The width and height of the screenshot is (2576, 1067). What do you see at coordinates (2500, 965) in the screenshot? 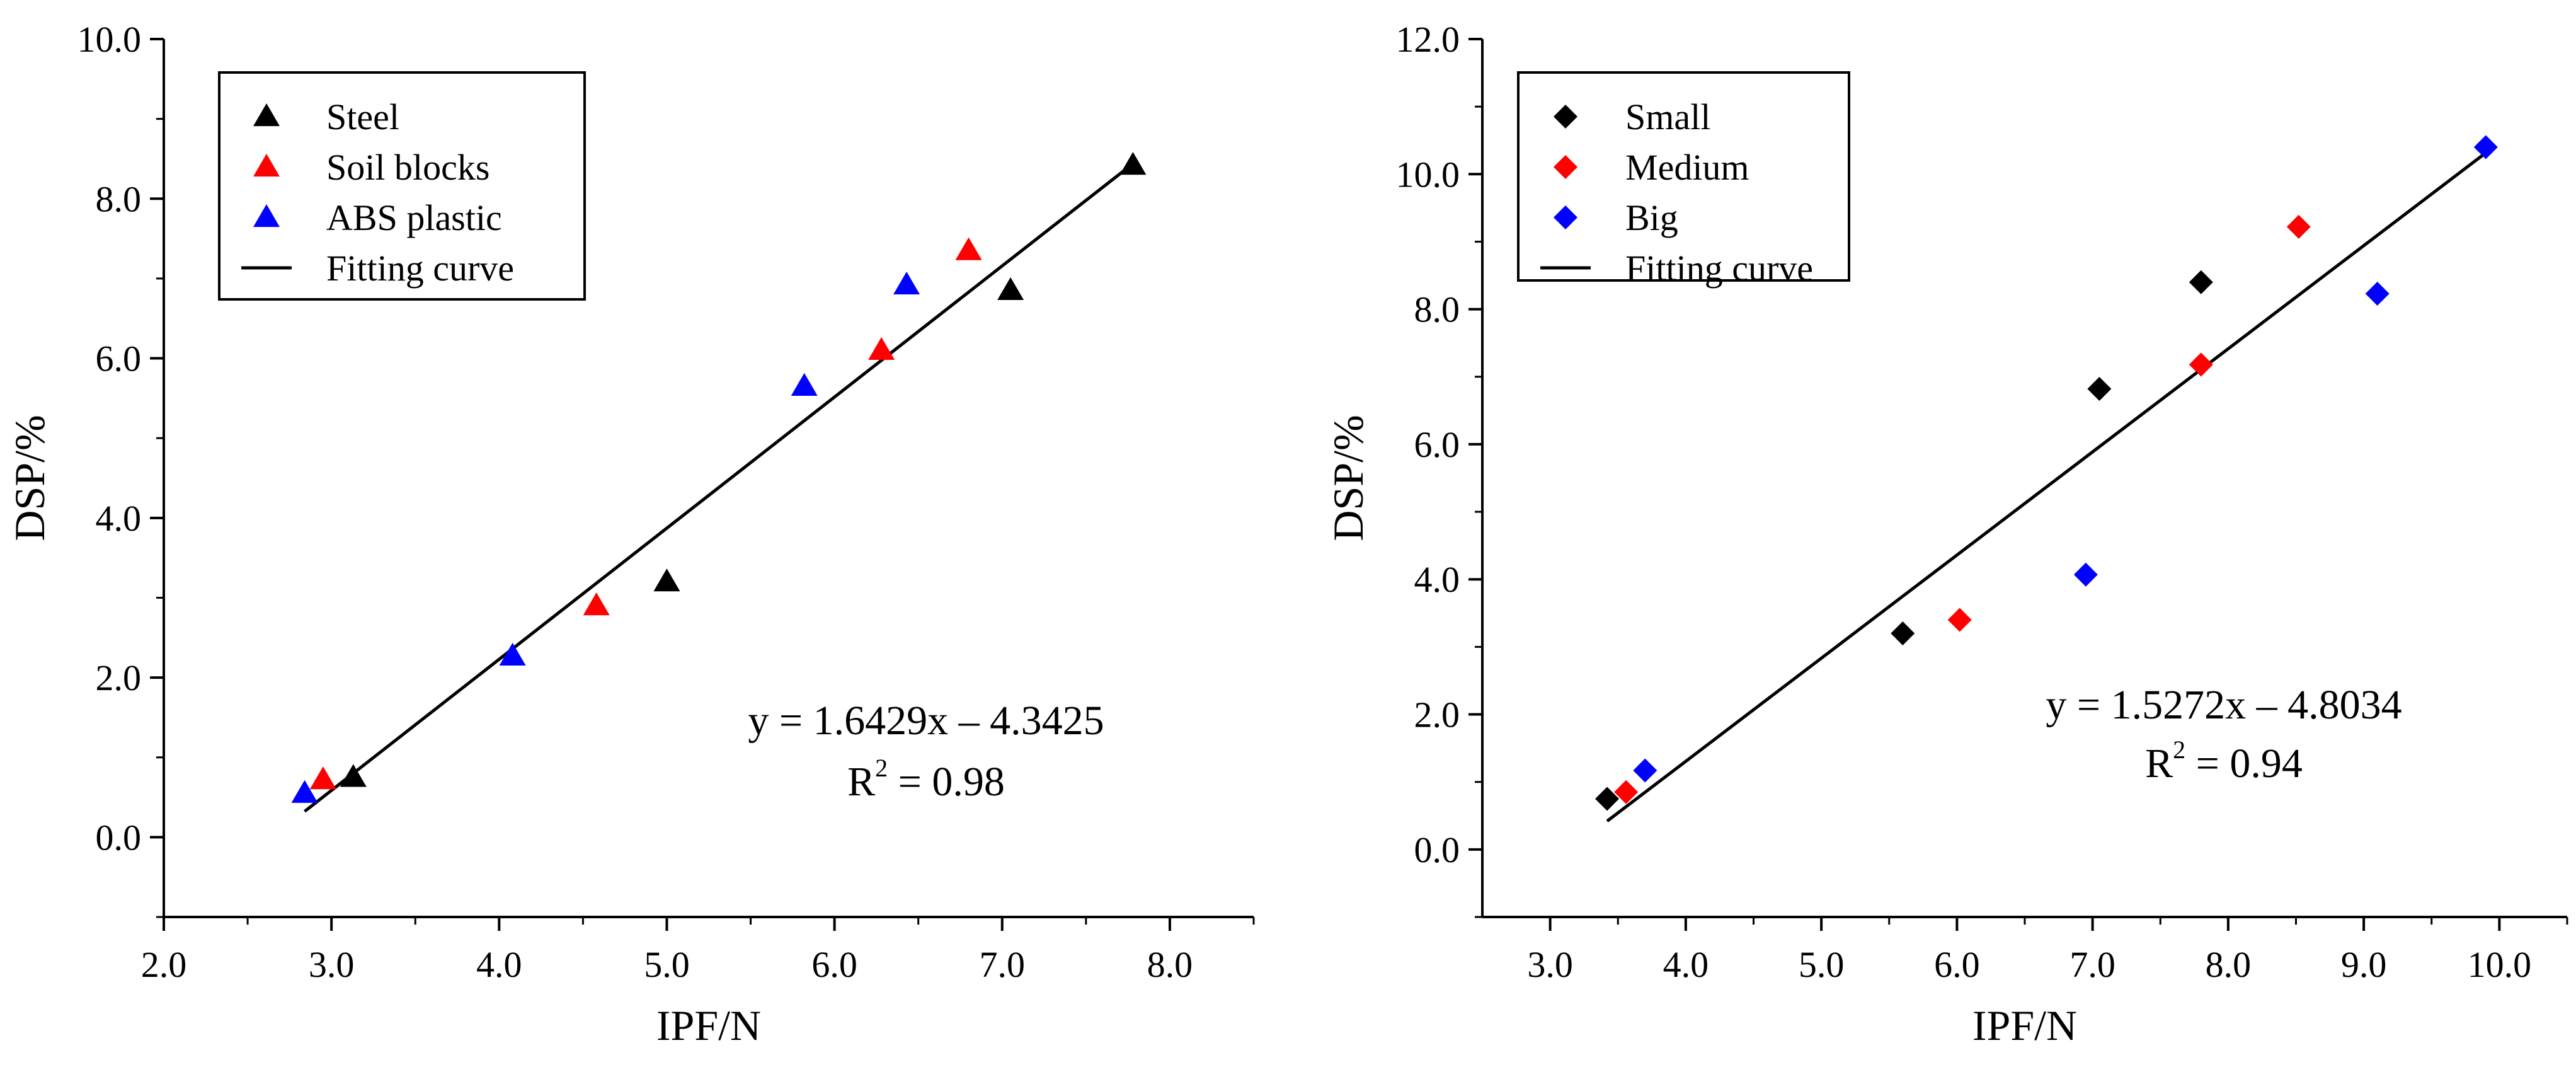
I see `x-tick-label: 10.0` at bounding box center [2500, 965].